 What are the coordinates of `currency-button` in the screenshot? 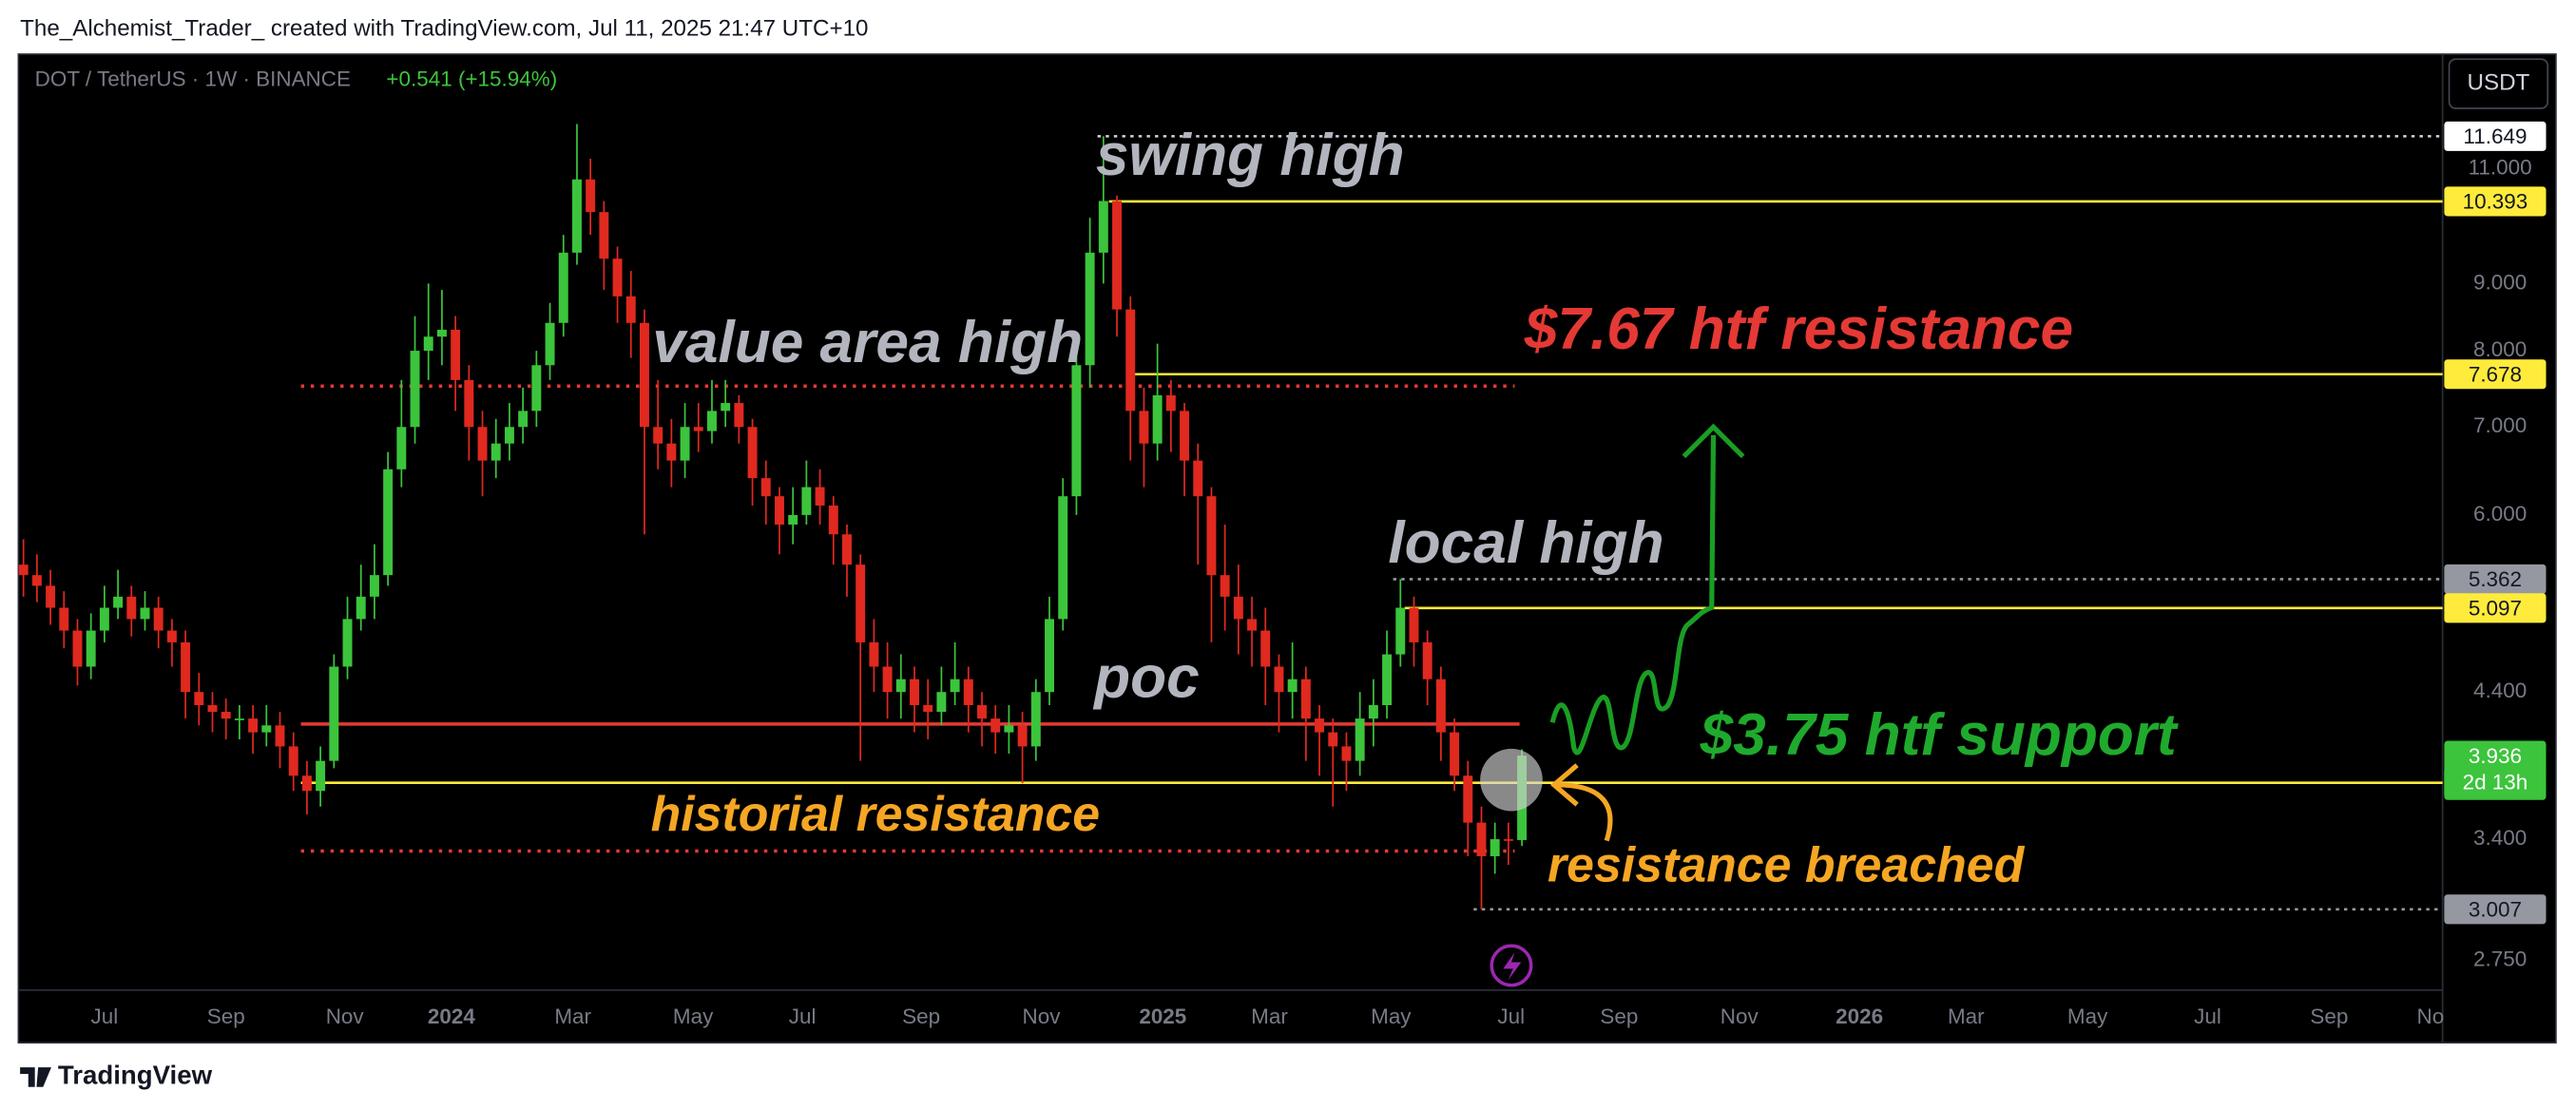 It's located at (2498, 83).